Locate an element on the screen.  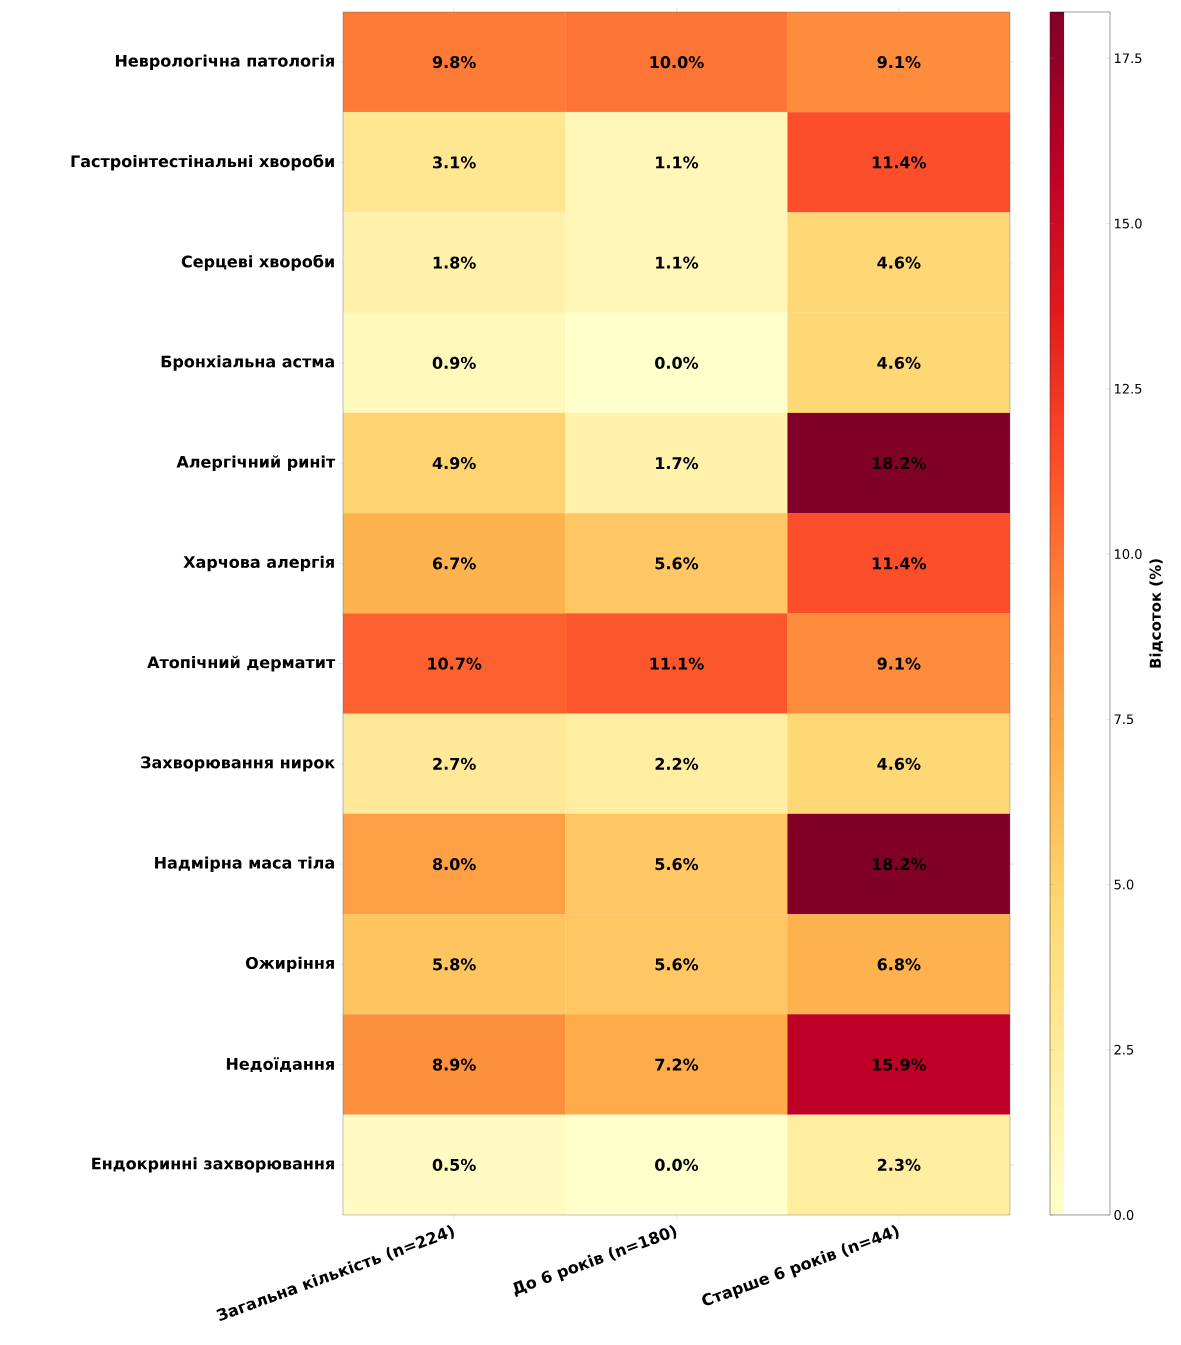
data-label: 6.7% is located at coordinates (454, 563).